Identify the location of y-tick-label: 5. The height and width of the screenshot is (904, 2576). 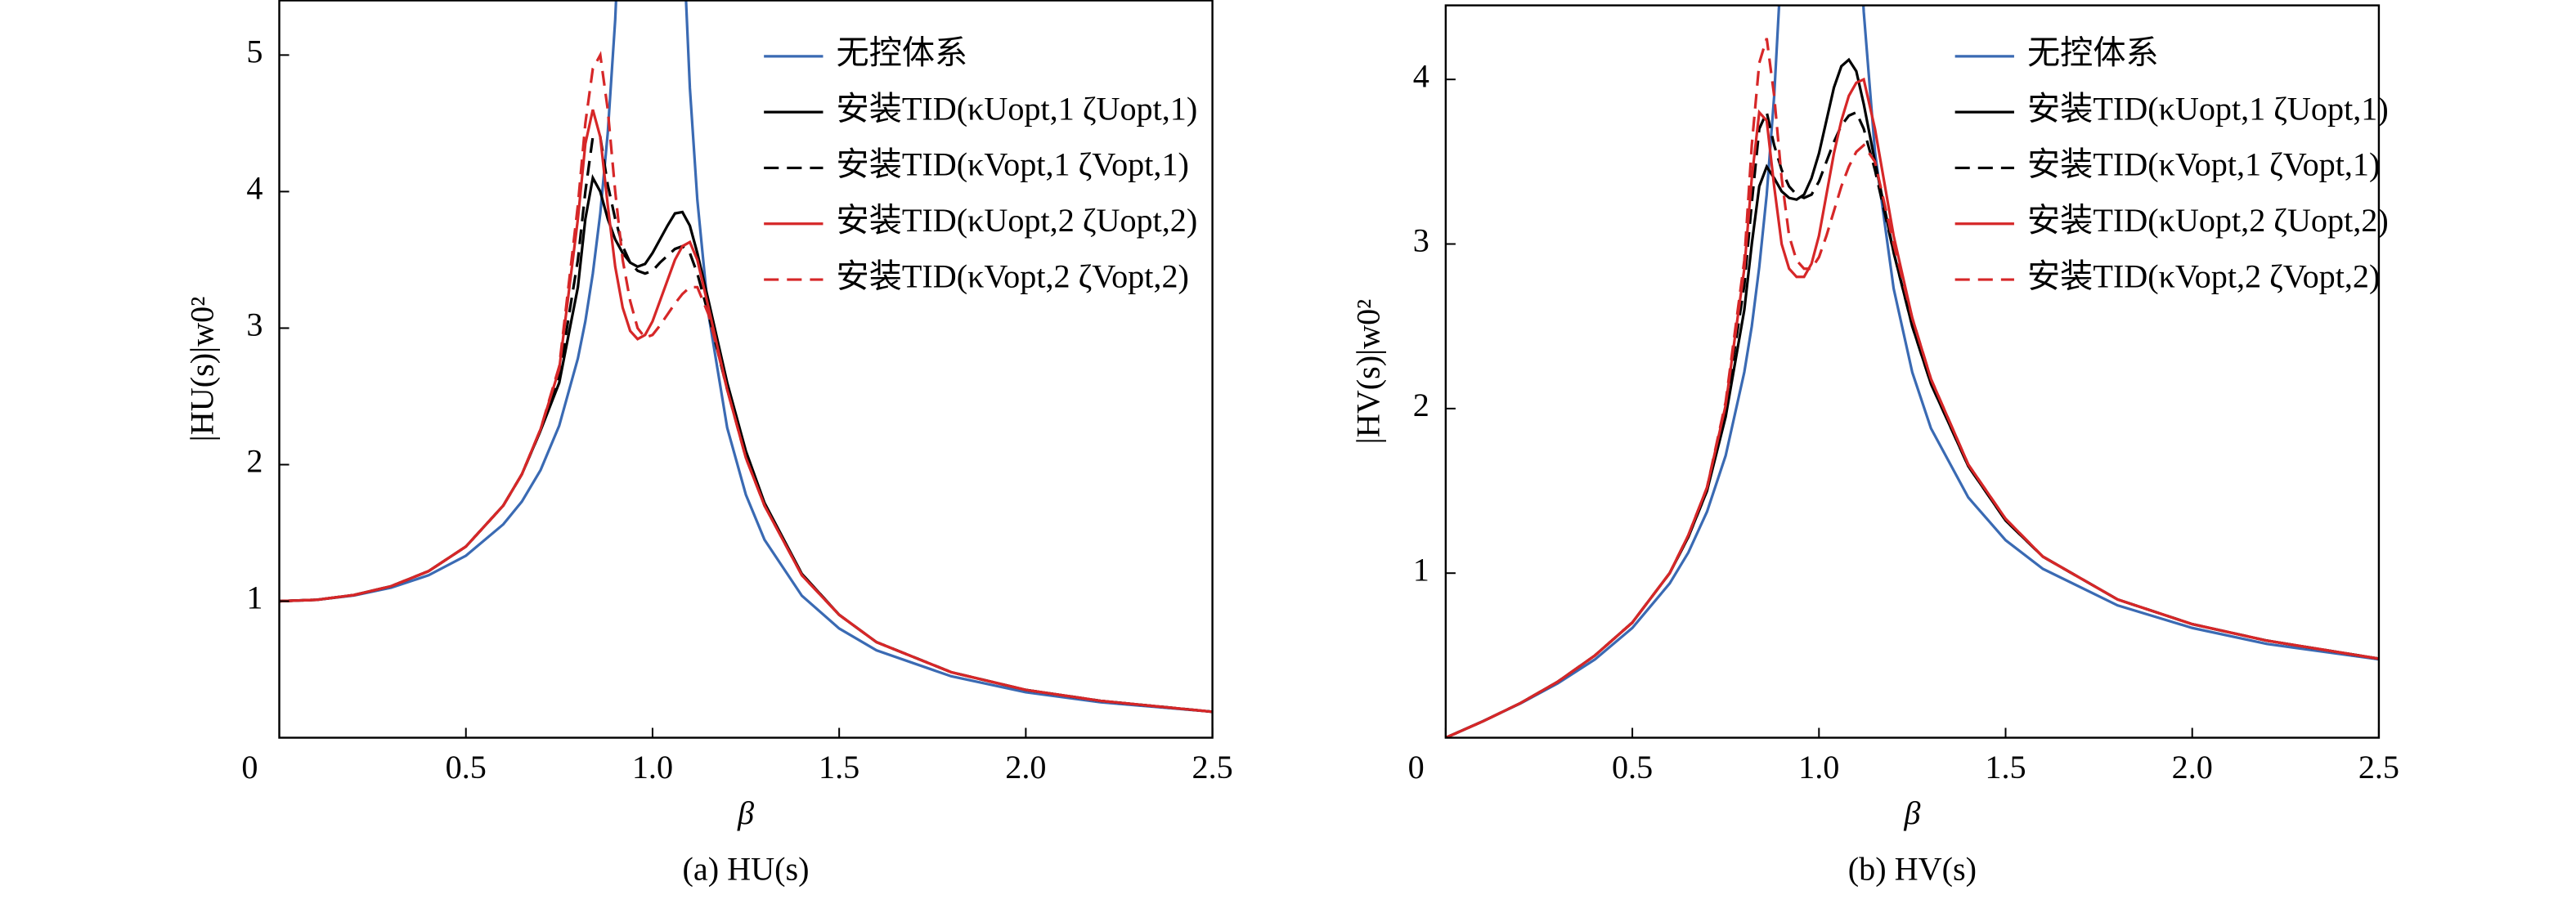
(254, 52).